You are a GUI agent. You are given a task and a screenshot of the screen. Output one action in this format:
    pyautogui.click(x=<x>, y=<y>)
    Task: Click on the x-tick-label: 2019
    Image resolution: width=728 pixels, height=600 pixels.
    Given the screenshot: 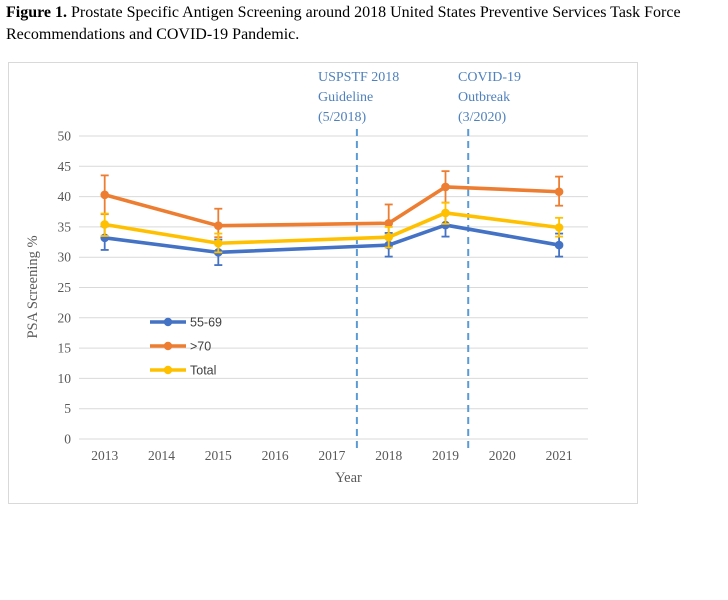 What is the action you would take?
    pyautogui.click(x=445, y=455)
    